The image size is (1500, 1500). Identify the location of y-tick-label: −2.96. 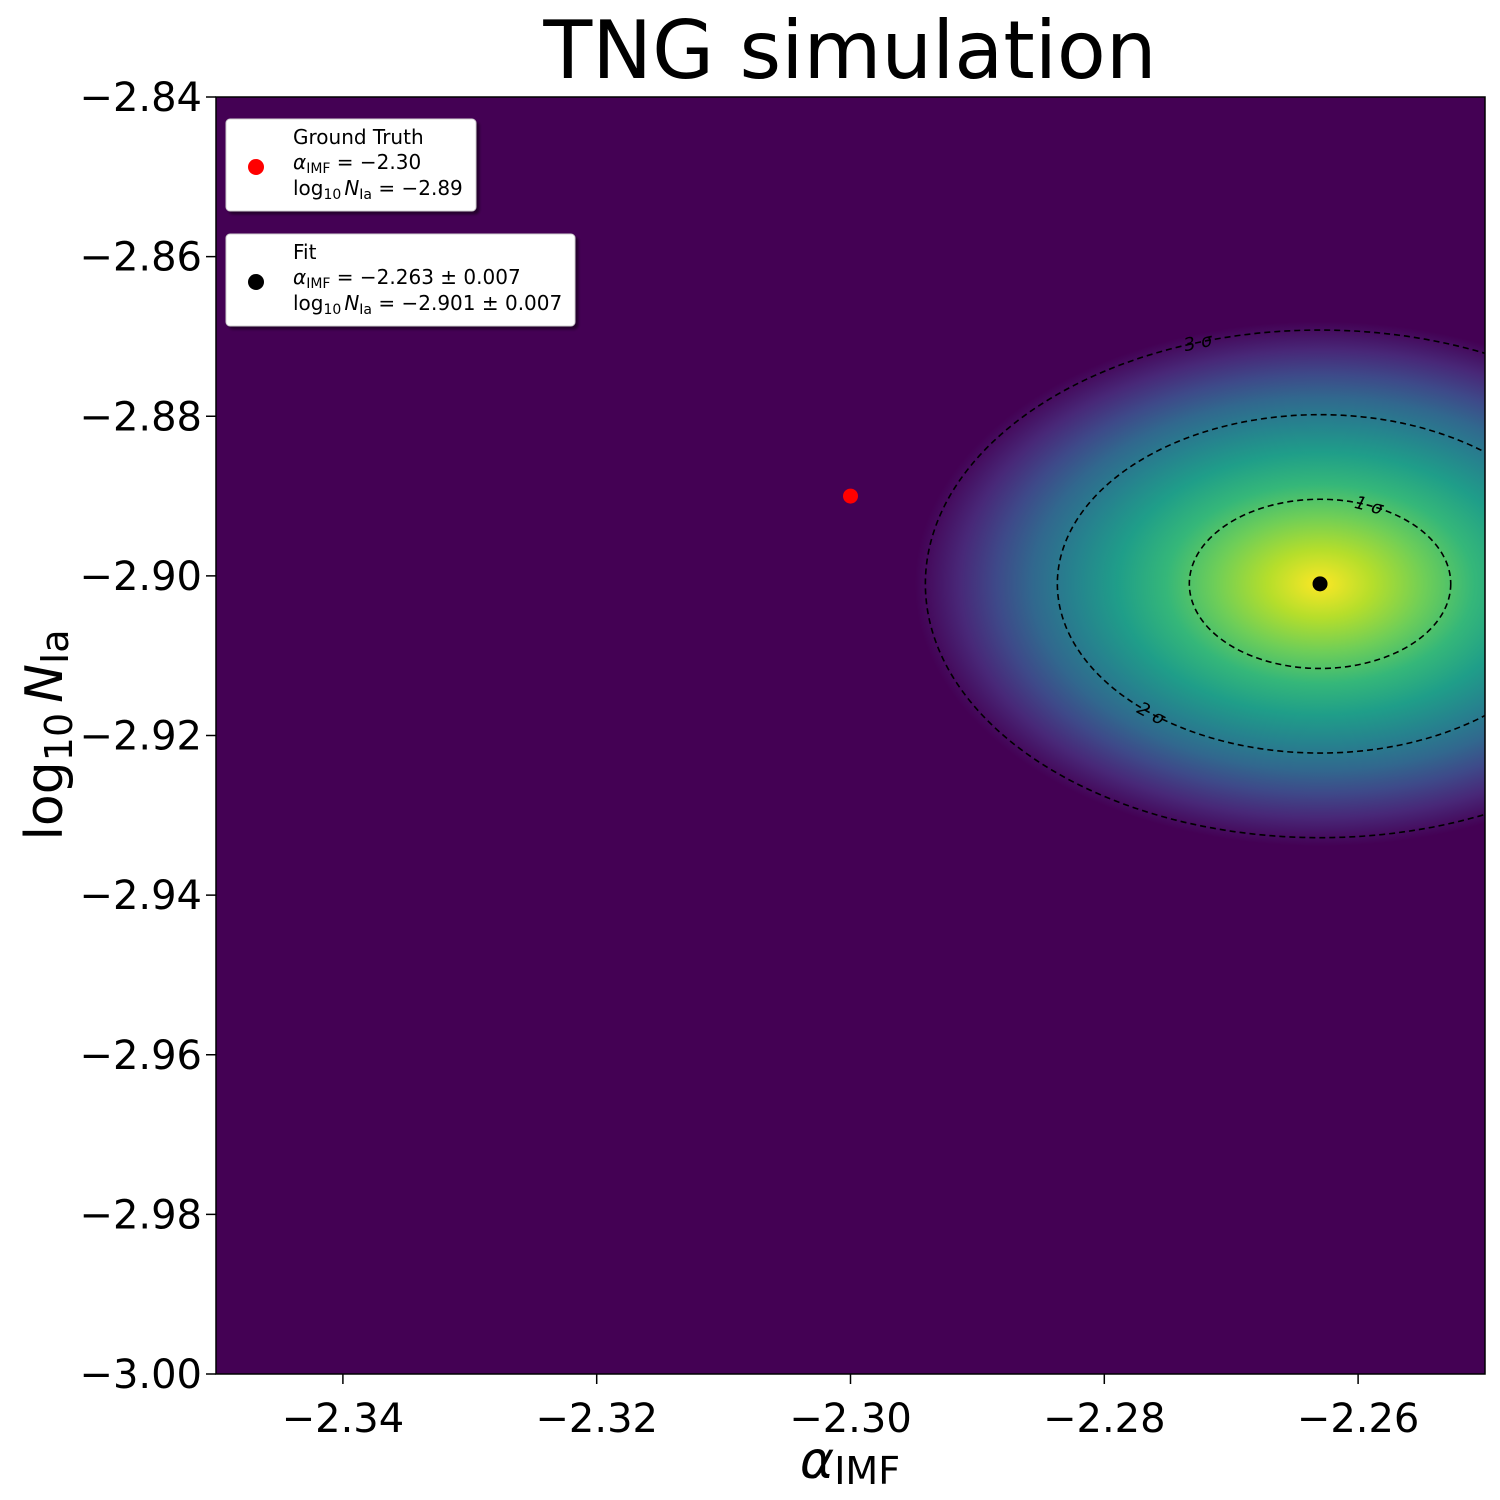
(140, 1056).